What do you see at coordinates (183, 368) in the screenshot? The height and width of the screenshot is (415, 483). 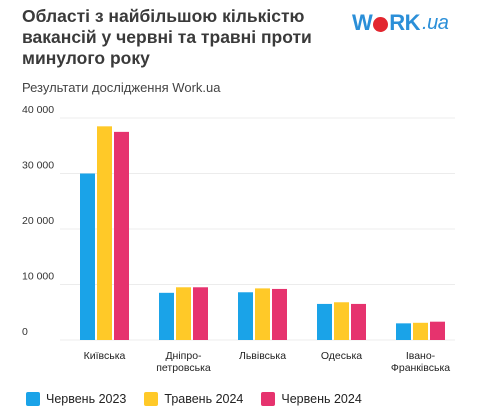 I see `x-tick-label-1-line-1: петровська` at bounding box center [183, 368].